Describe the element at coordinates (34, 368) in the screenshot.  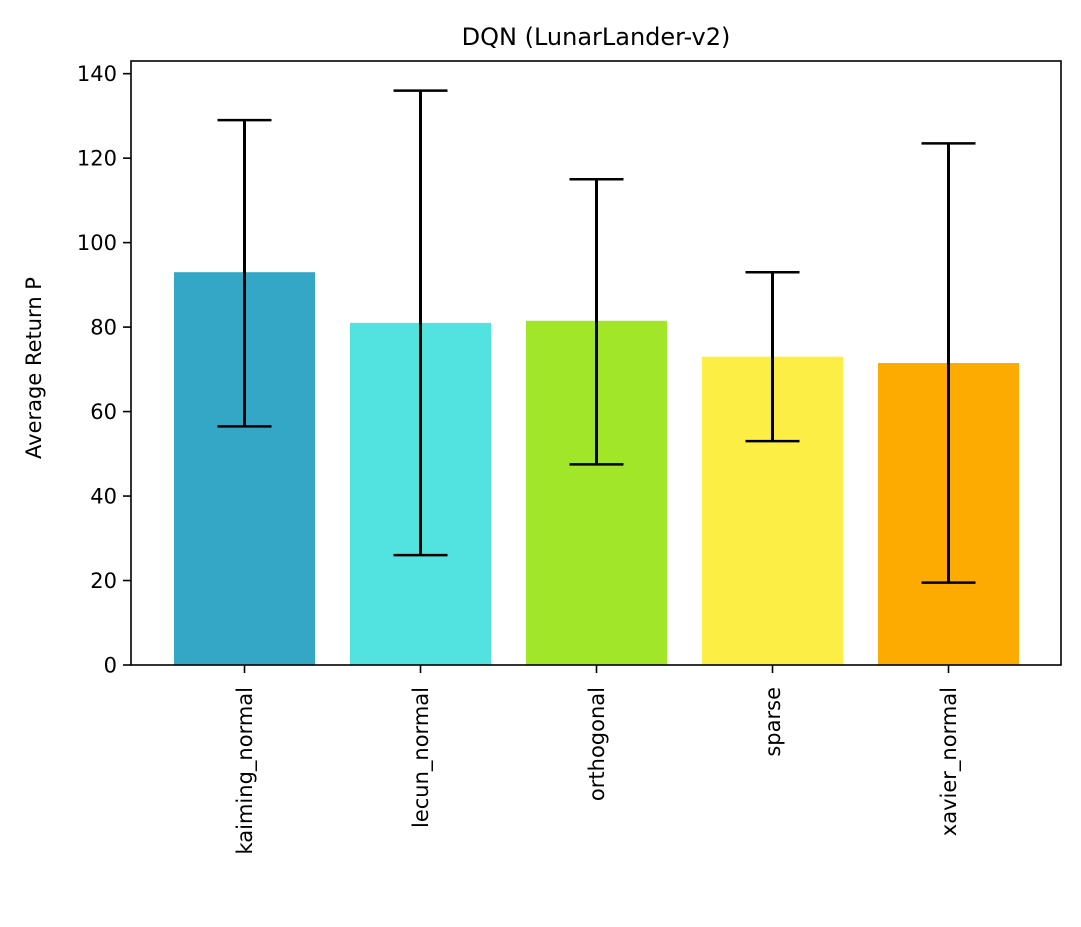
I see `y-axis-label: Average Return P` at that location.